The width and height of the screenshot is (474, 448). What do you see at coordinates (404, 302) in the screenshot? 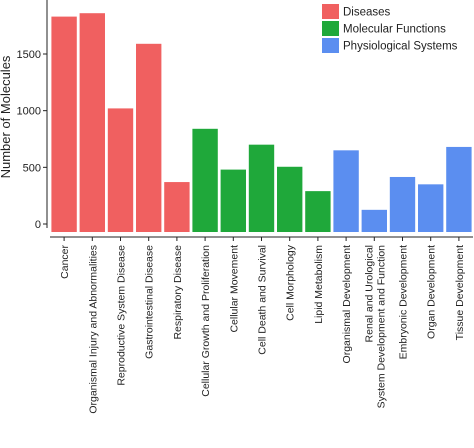
I see `x-tick-label: Embryonic Development` at bounding box center [404, 302].